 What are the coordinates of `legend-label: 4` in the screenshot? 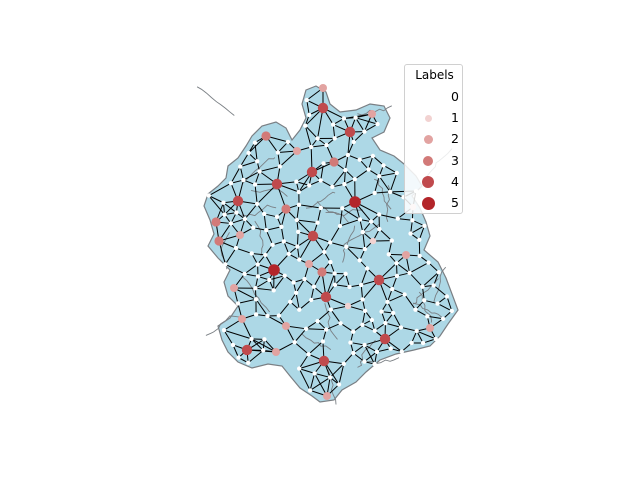 It's located at (455, 181).